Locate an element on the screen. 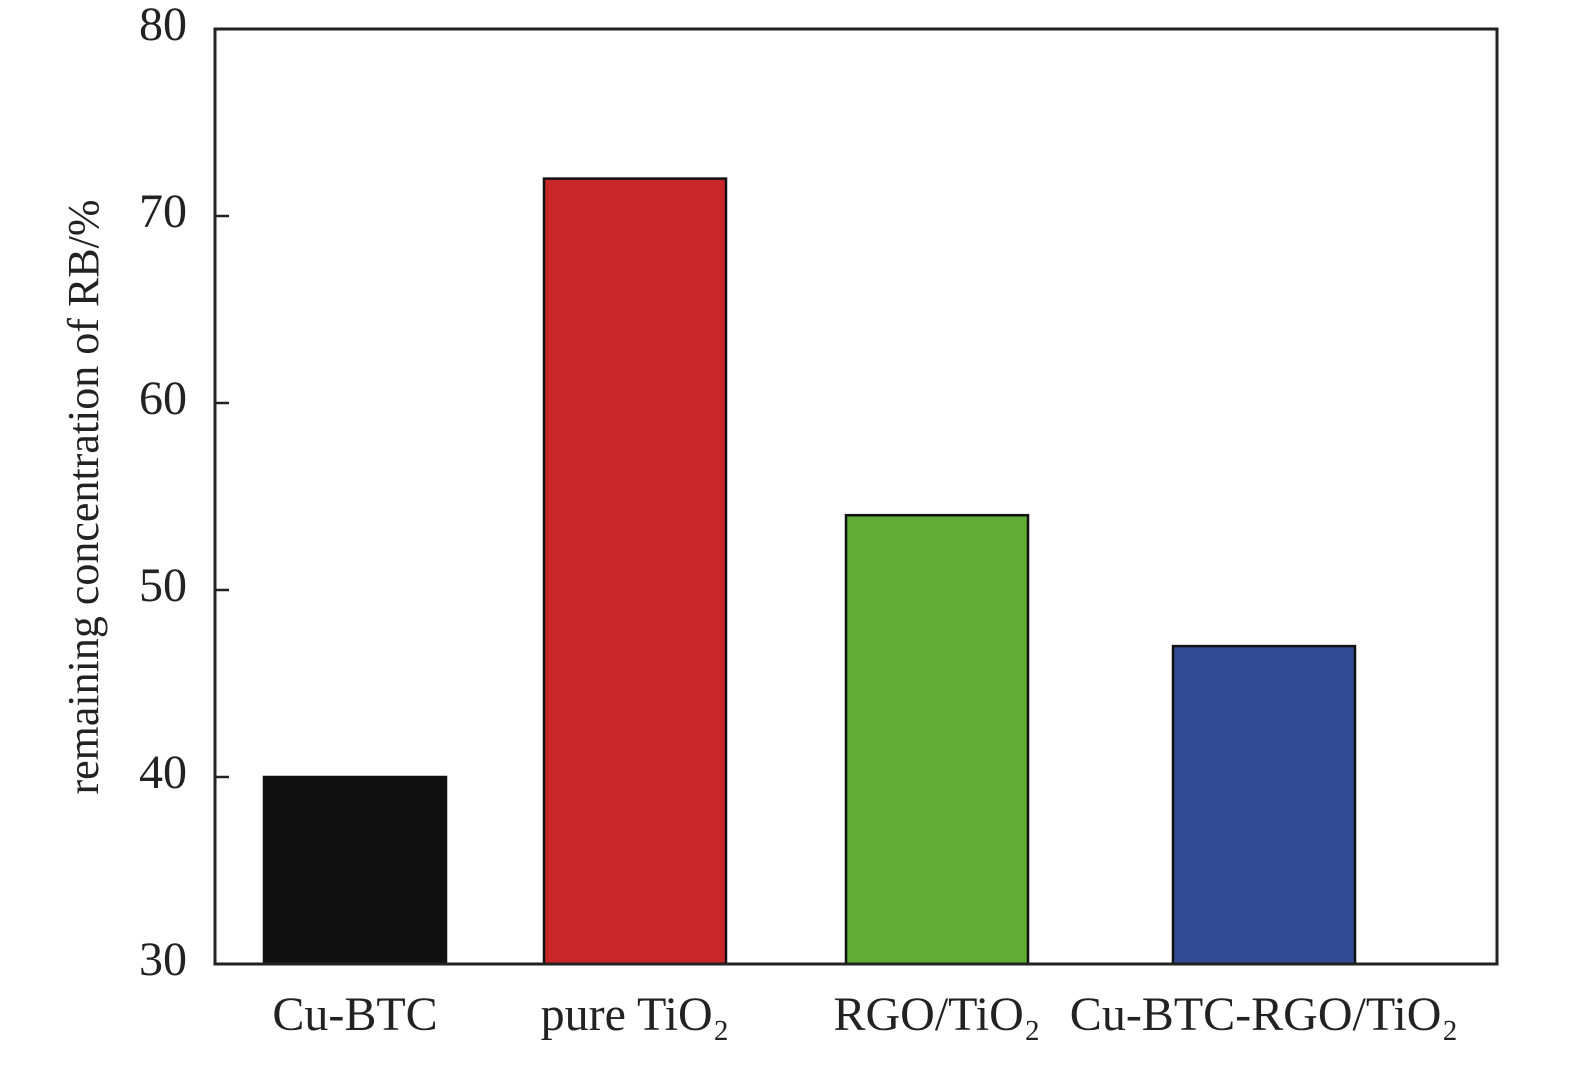 This screenshot has width=1575, height=1068. x-tick-label: pure TiO₂ is located at coordinates (635, 1014).